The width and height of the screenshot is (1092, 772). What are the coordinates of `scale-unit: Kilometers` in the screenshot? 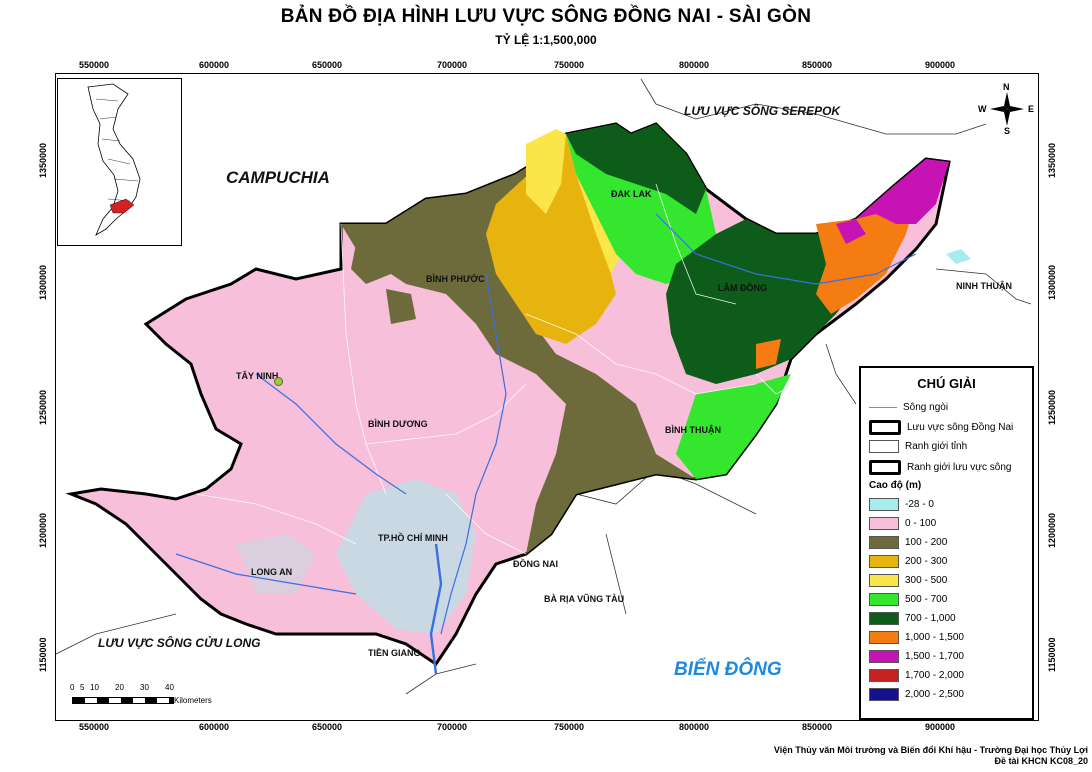 It's located at (193, 700).